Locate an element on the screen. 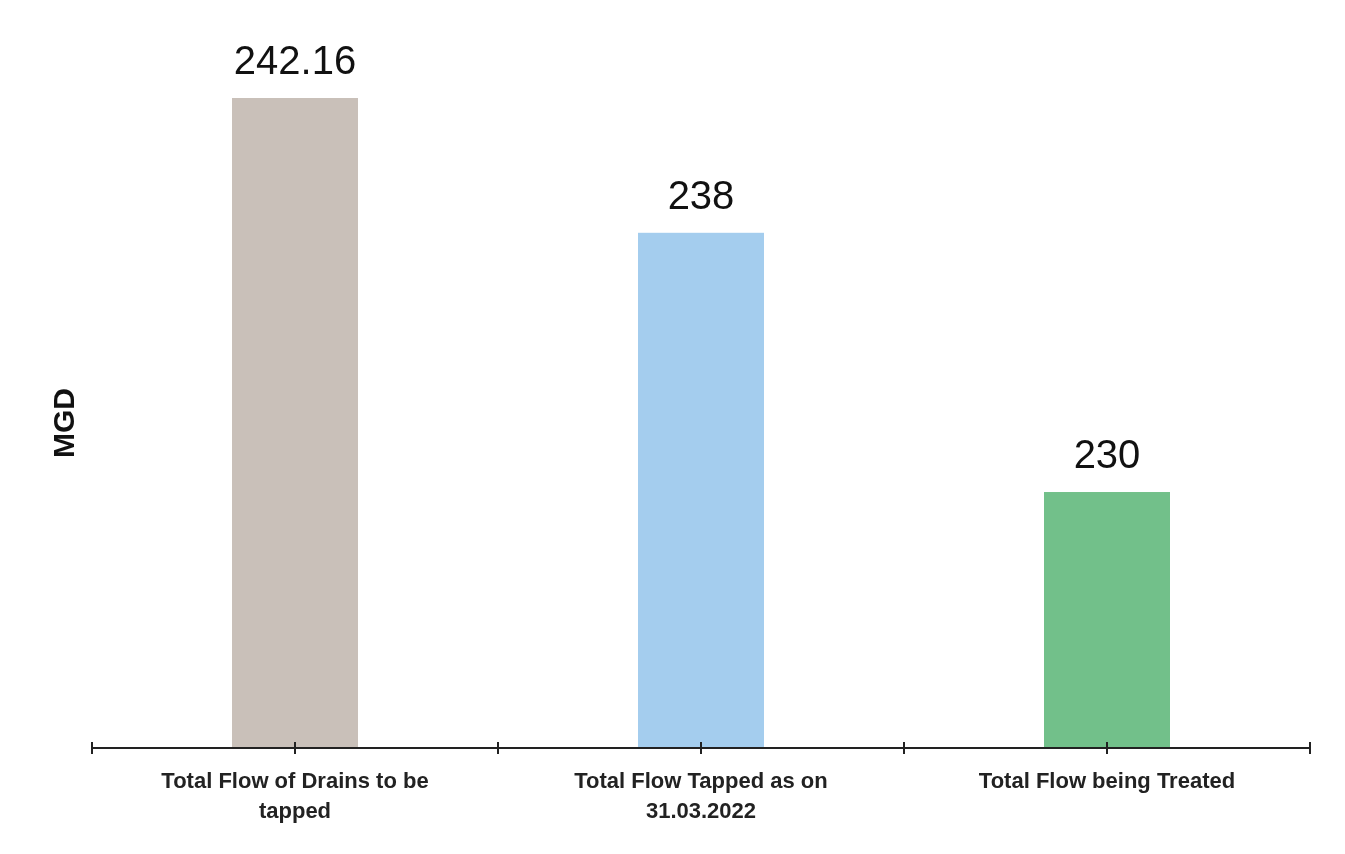 This screenshot has width=1345, height=854. data-label: 230 is located at coordinates (1107, 454).